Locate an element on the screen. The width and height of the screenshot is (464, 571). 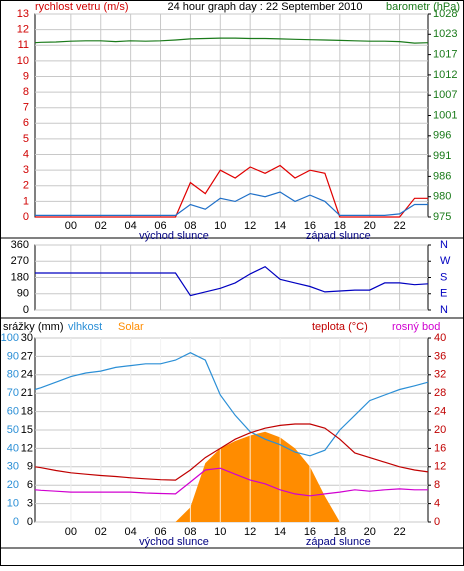
solar-area is located at coordinates (231, 476).